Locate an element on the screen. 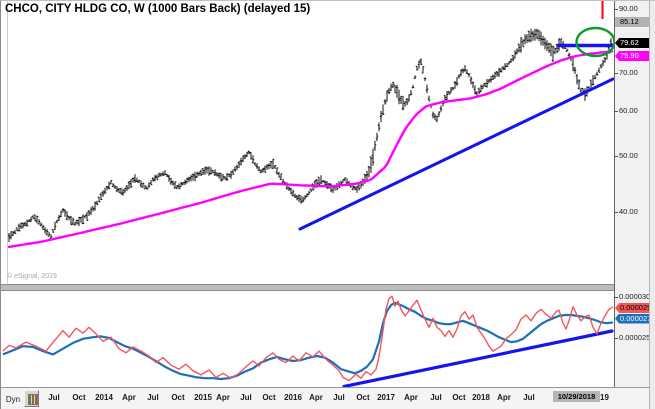 This screenshot has width=655, height=409. breakout-ellipse is located at coordinates (595, 42).